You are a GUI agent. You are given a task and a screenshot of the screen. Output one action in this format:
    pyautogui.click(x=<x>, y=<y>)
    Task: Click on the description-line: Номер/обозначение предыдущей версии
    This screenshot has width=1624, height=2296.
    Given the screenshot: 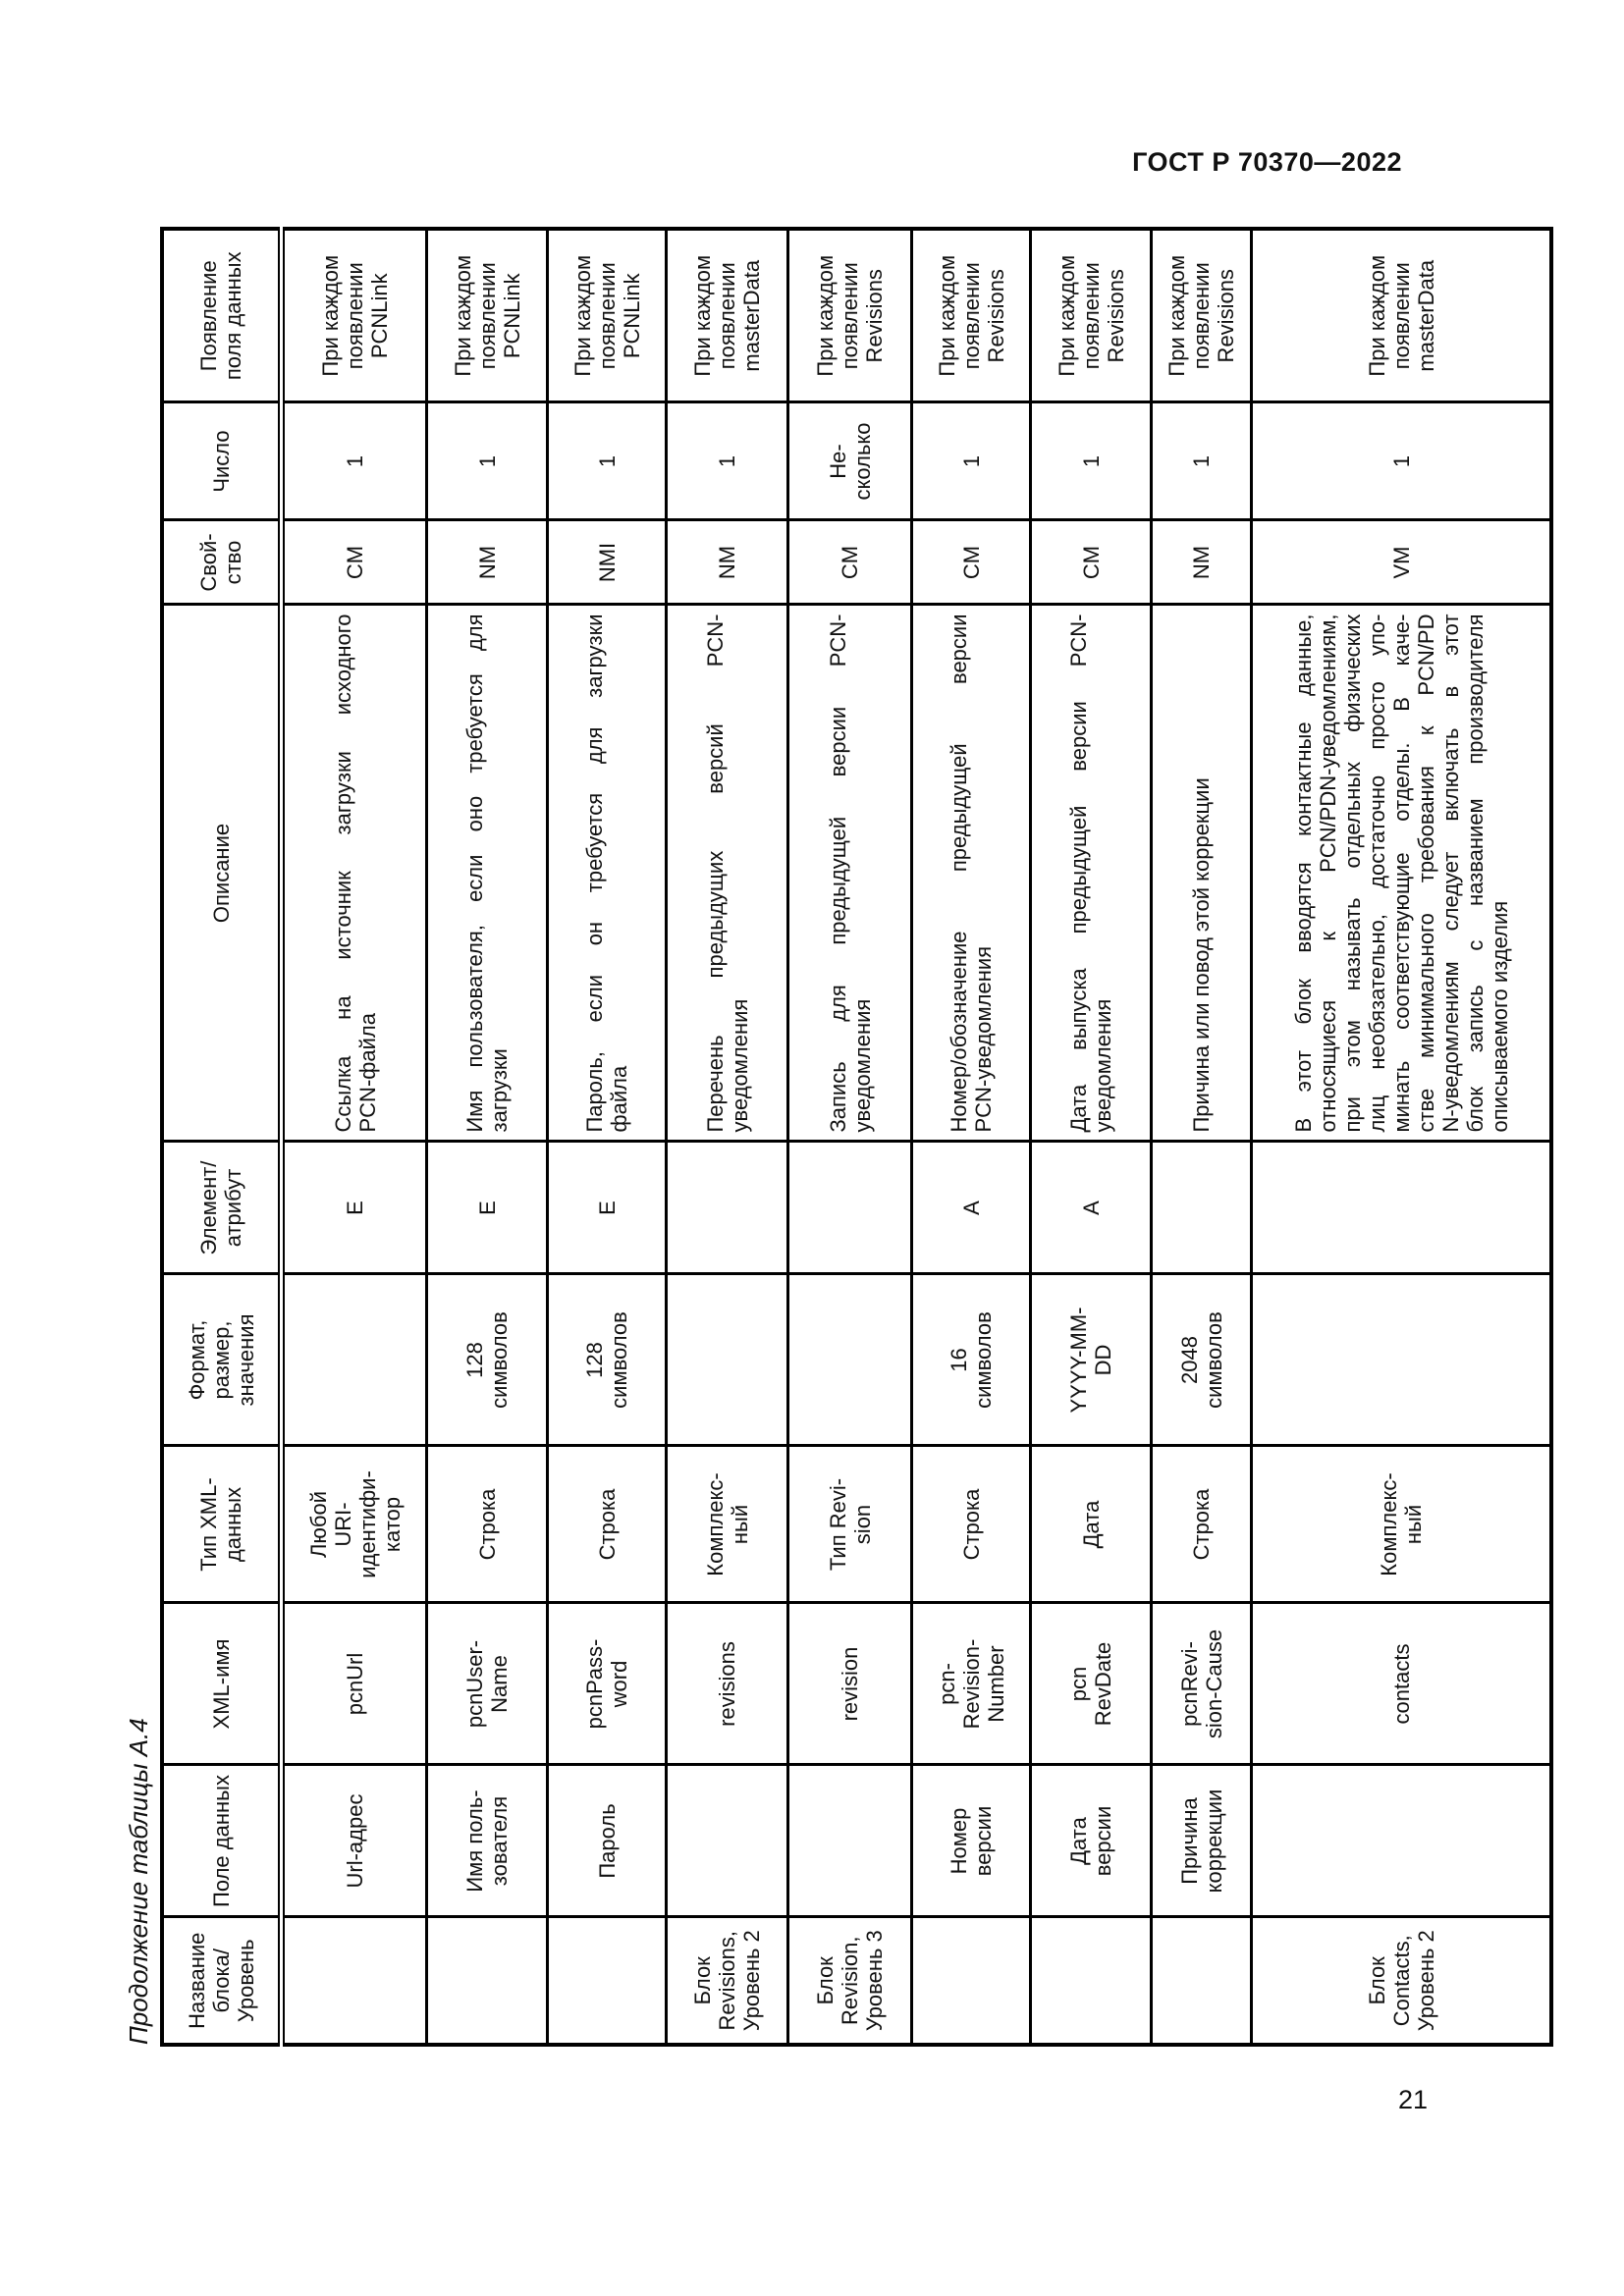 What is the action you would take?
    pyautogui.click(x=959, y=873)
    